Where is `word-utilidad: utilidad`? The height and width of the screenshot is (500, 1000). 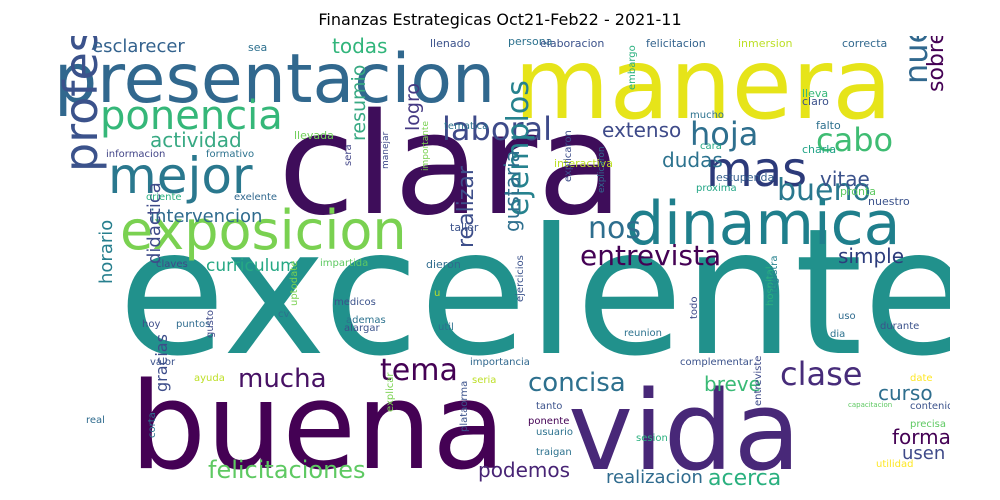
word-utilidad: utilidad is located at coordinates (895, 464).